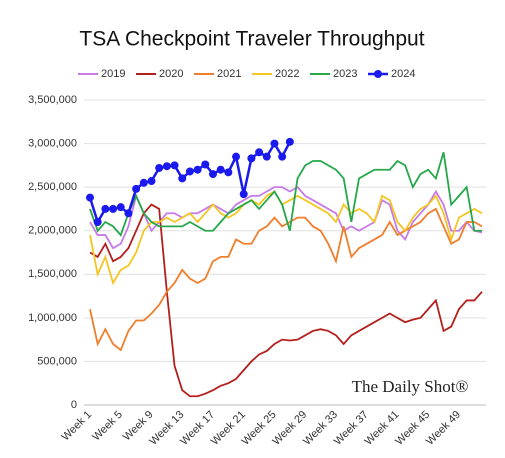  What do you see at coordinates (52, 274) in the screenshot?
I see `y-tick-label: 1,500,000` at bounding box center [52, 274].